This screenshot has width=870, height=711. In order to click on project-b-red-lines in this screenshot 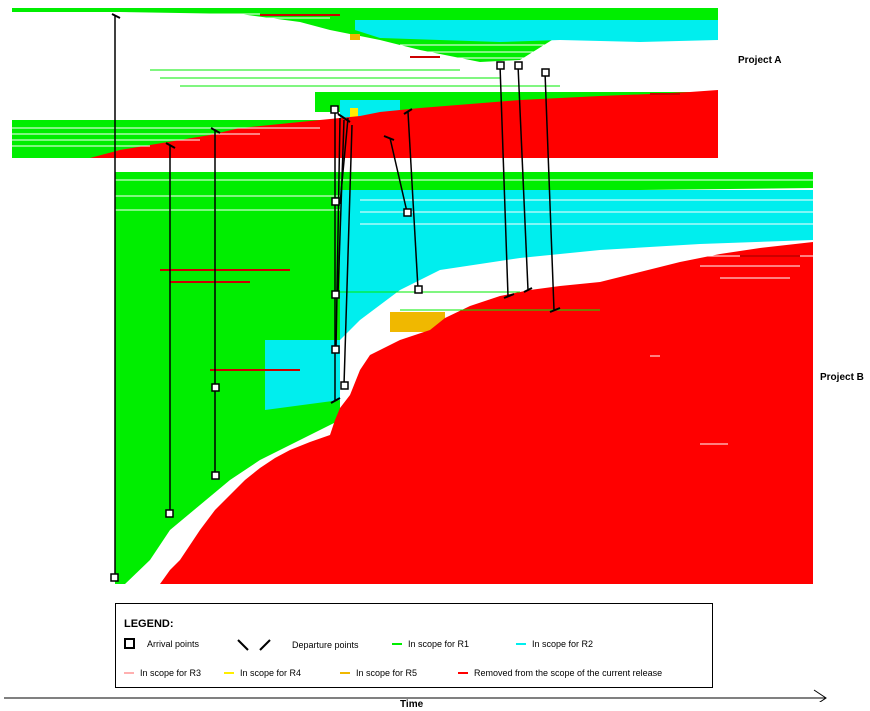, I will do `click(480, 313)`.